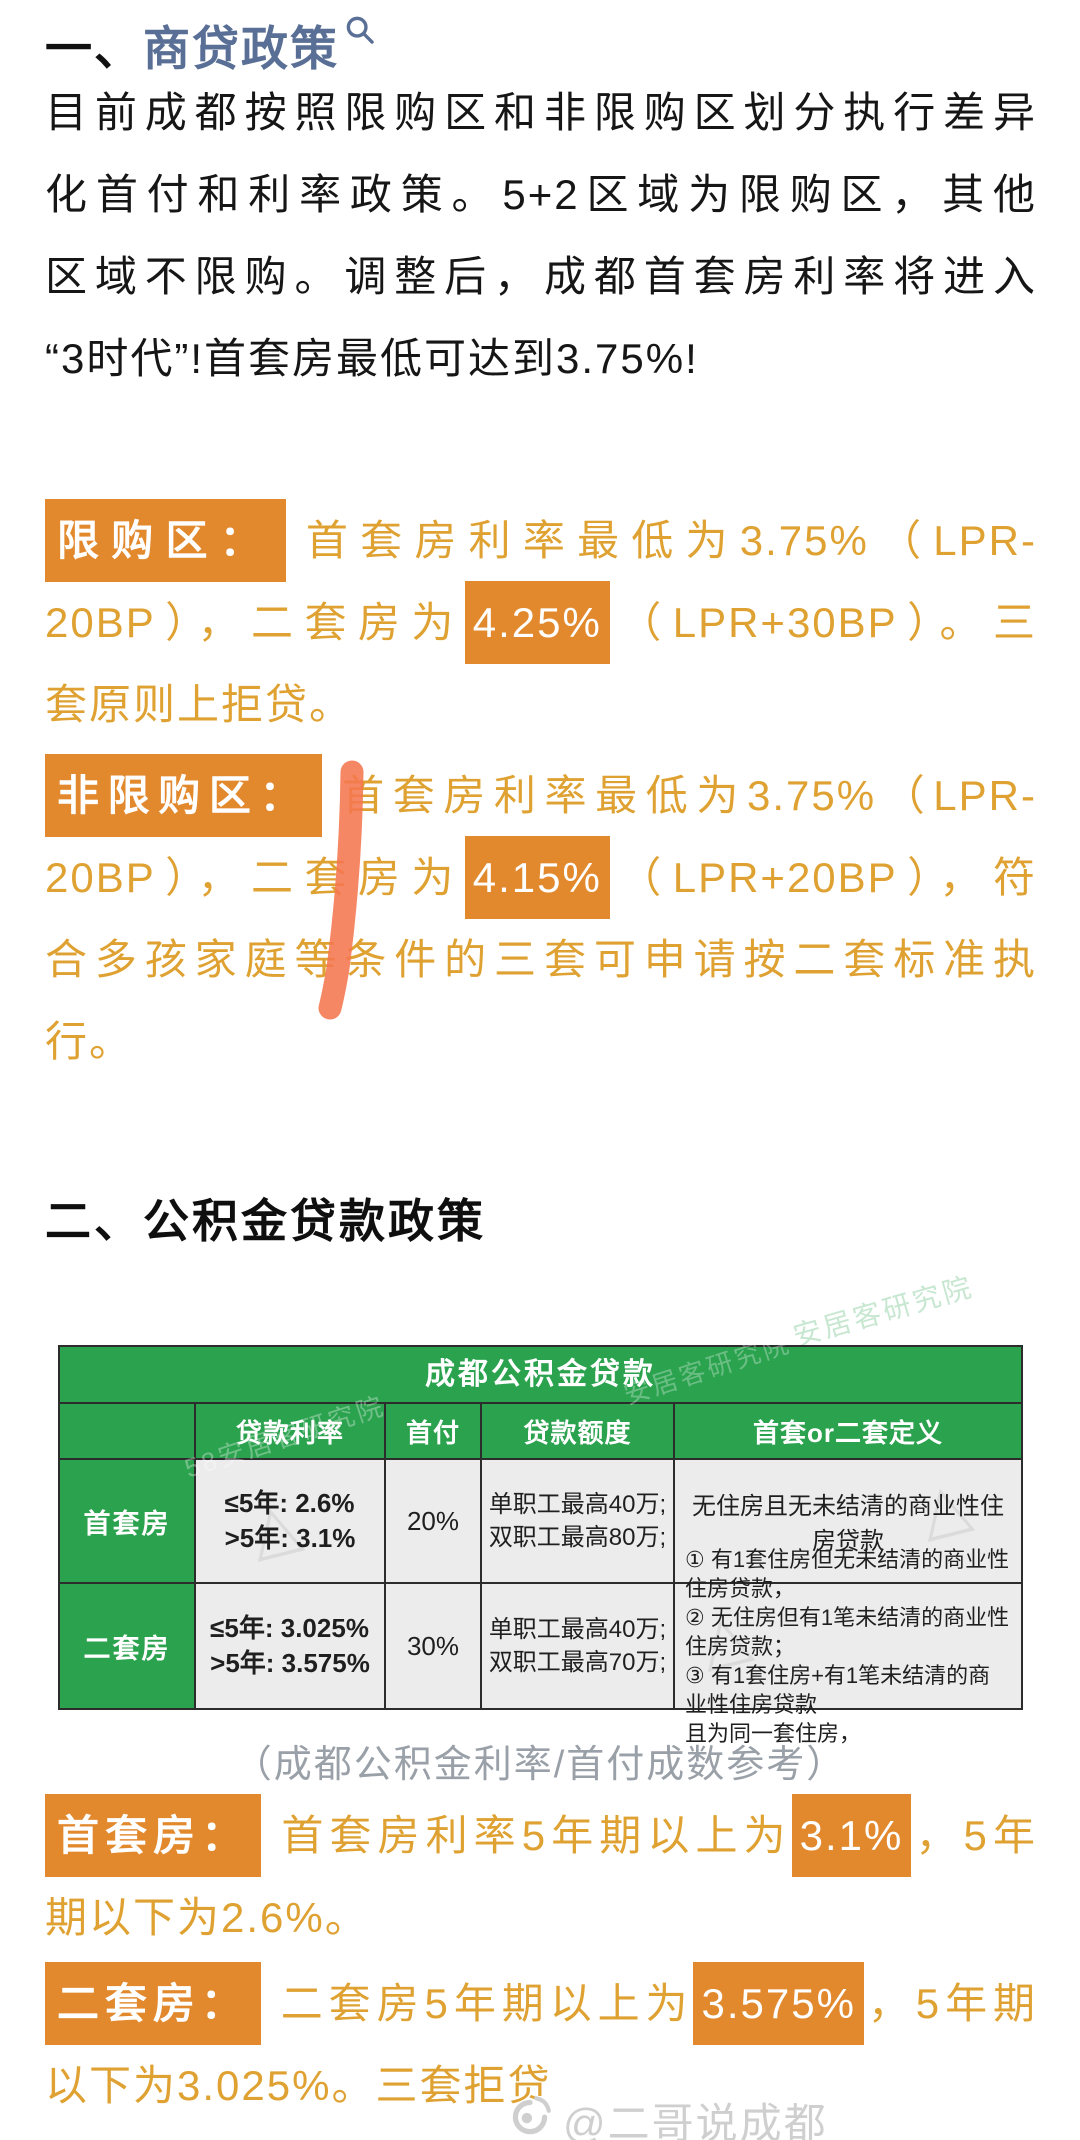 The width and height of the screenshot is (1080, 2140). Describe the element at coordinates (778, 2003) in the screenshot. I see `highlight-value: 3.575%` at that location.